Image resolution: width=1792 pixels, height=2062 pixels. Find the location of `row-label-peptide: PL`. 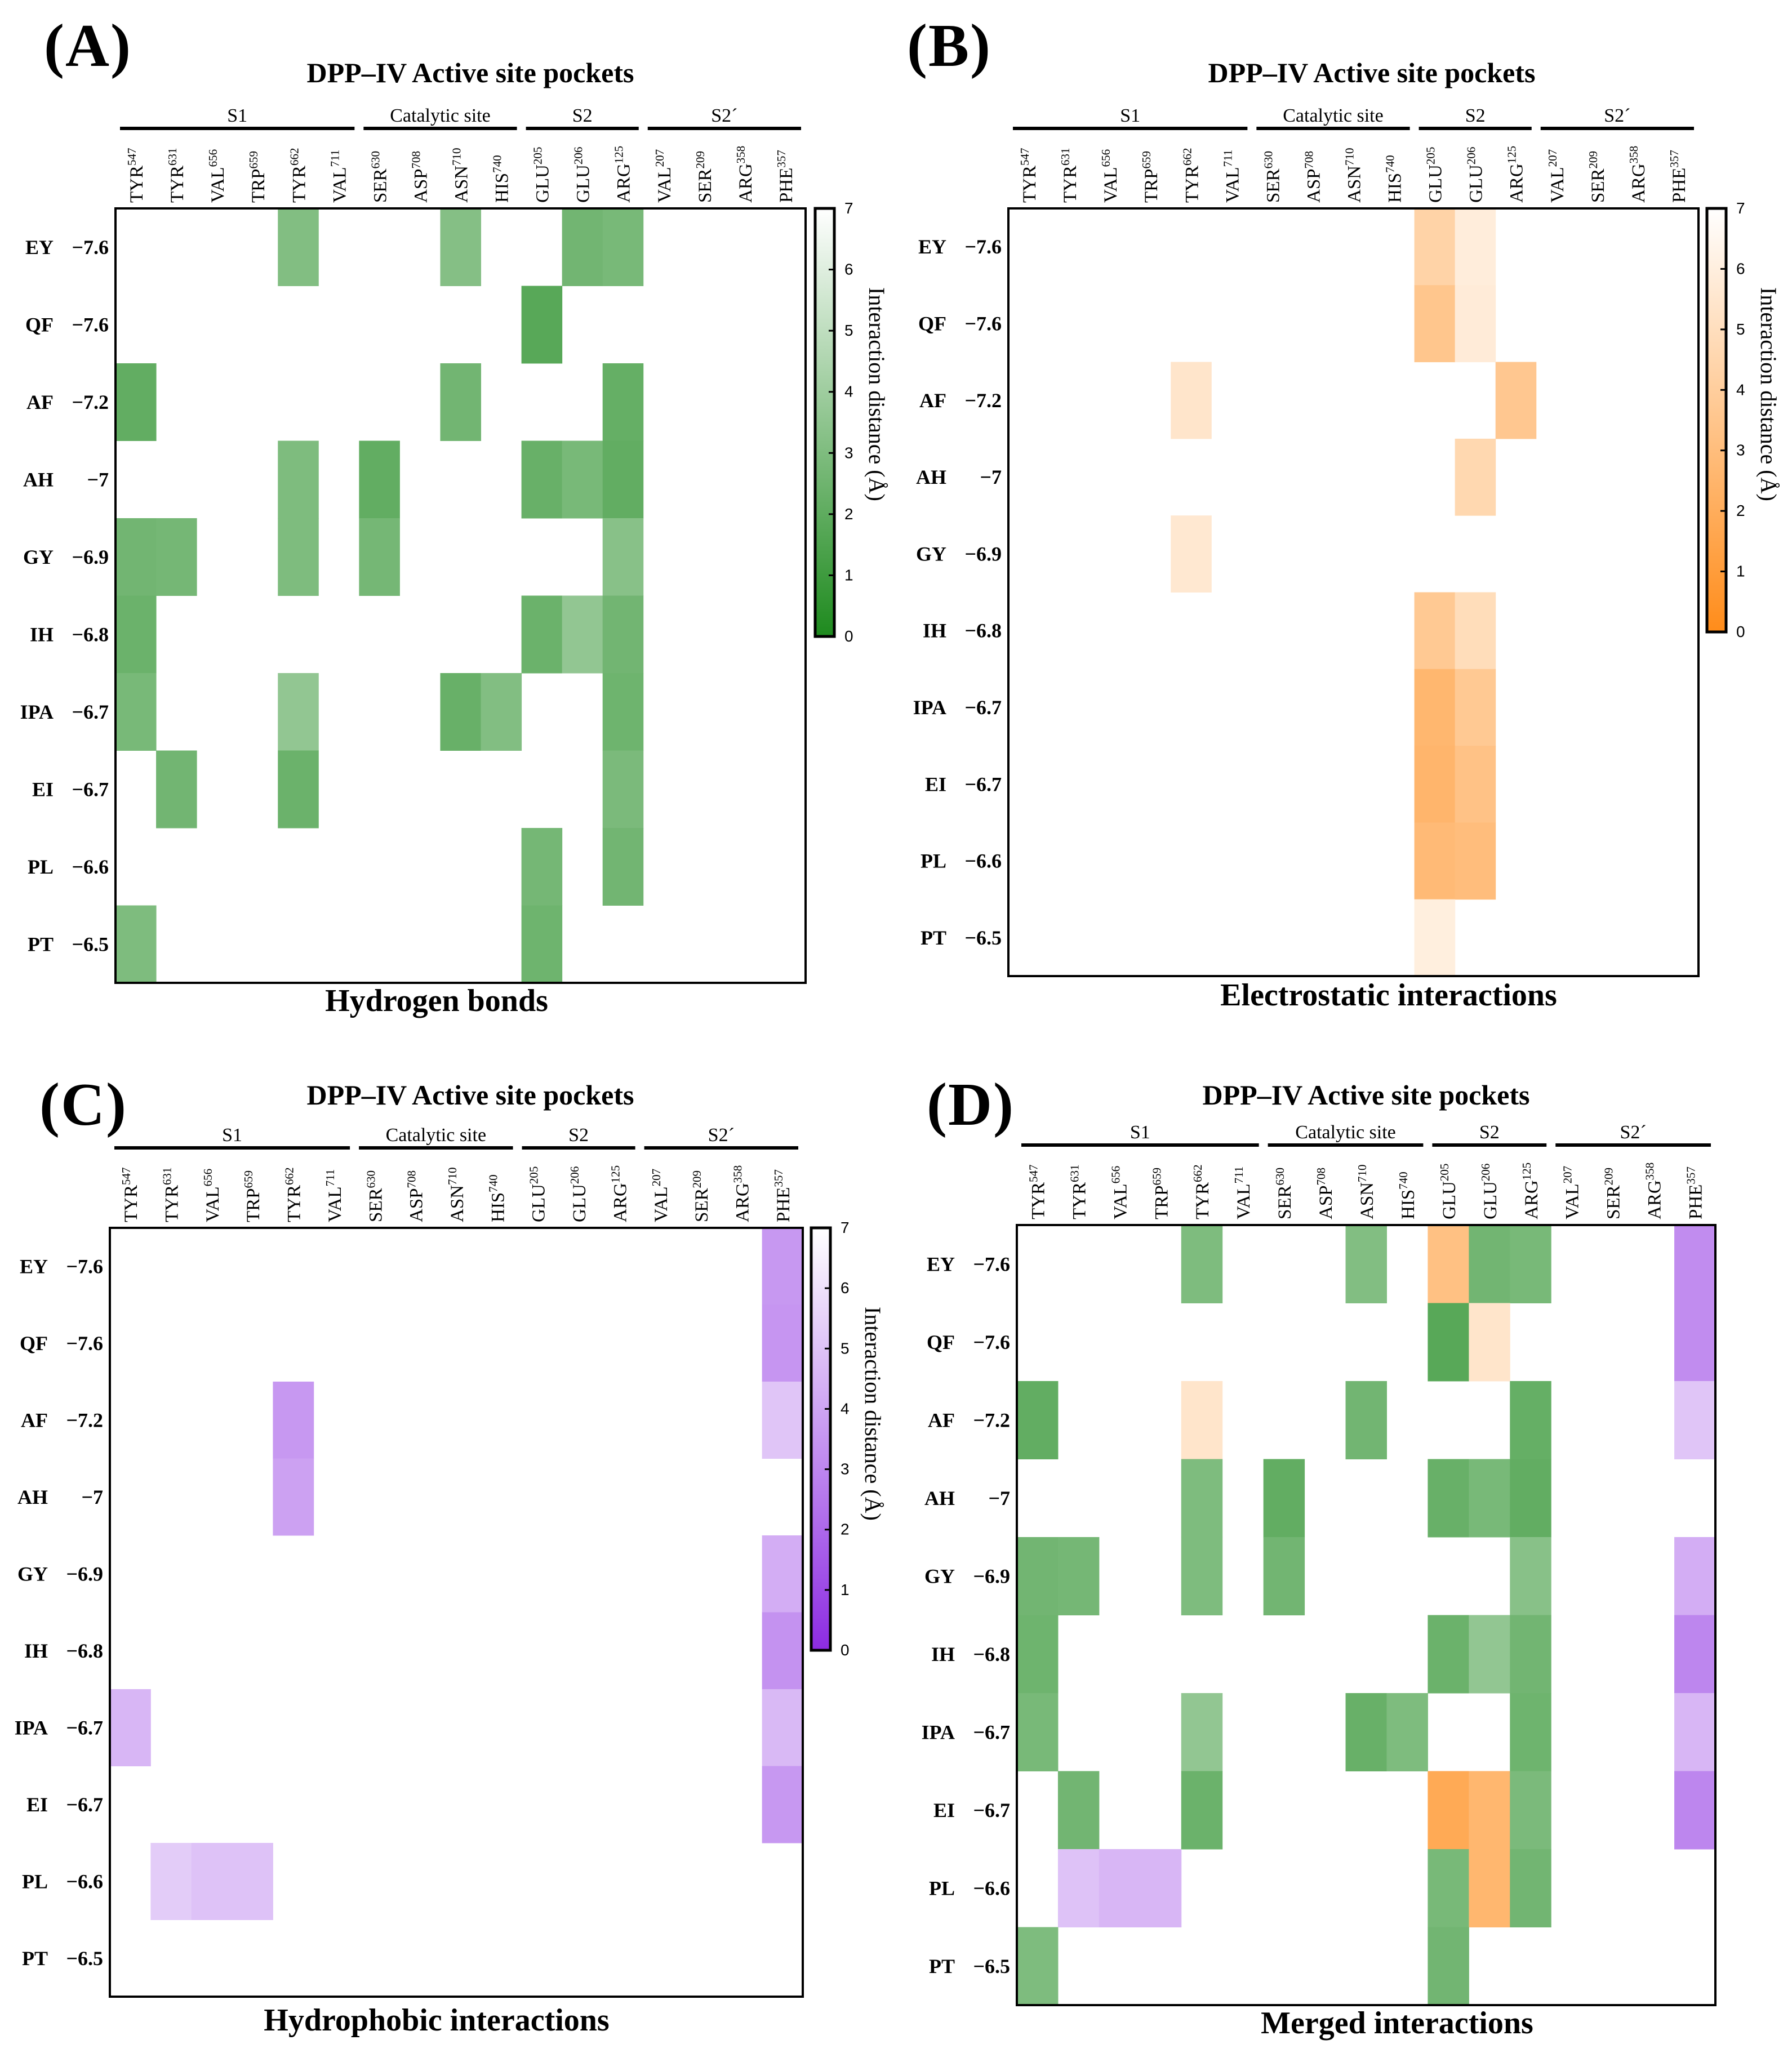

row-label-peptide: PL is located at coordinates (942, 1888).